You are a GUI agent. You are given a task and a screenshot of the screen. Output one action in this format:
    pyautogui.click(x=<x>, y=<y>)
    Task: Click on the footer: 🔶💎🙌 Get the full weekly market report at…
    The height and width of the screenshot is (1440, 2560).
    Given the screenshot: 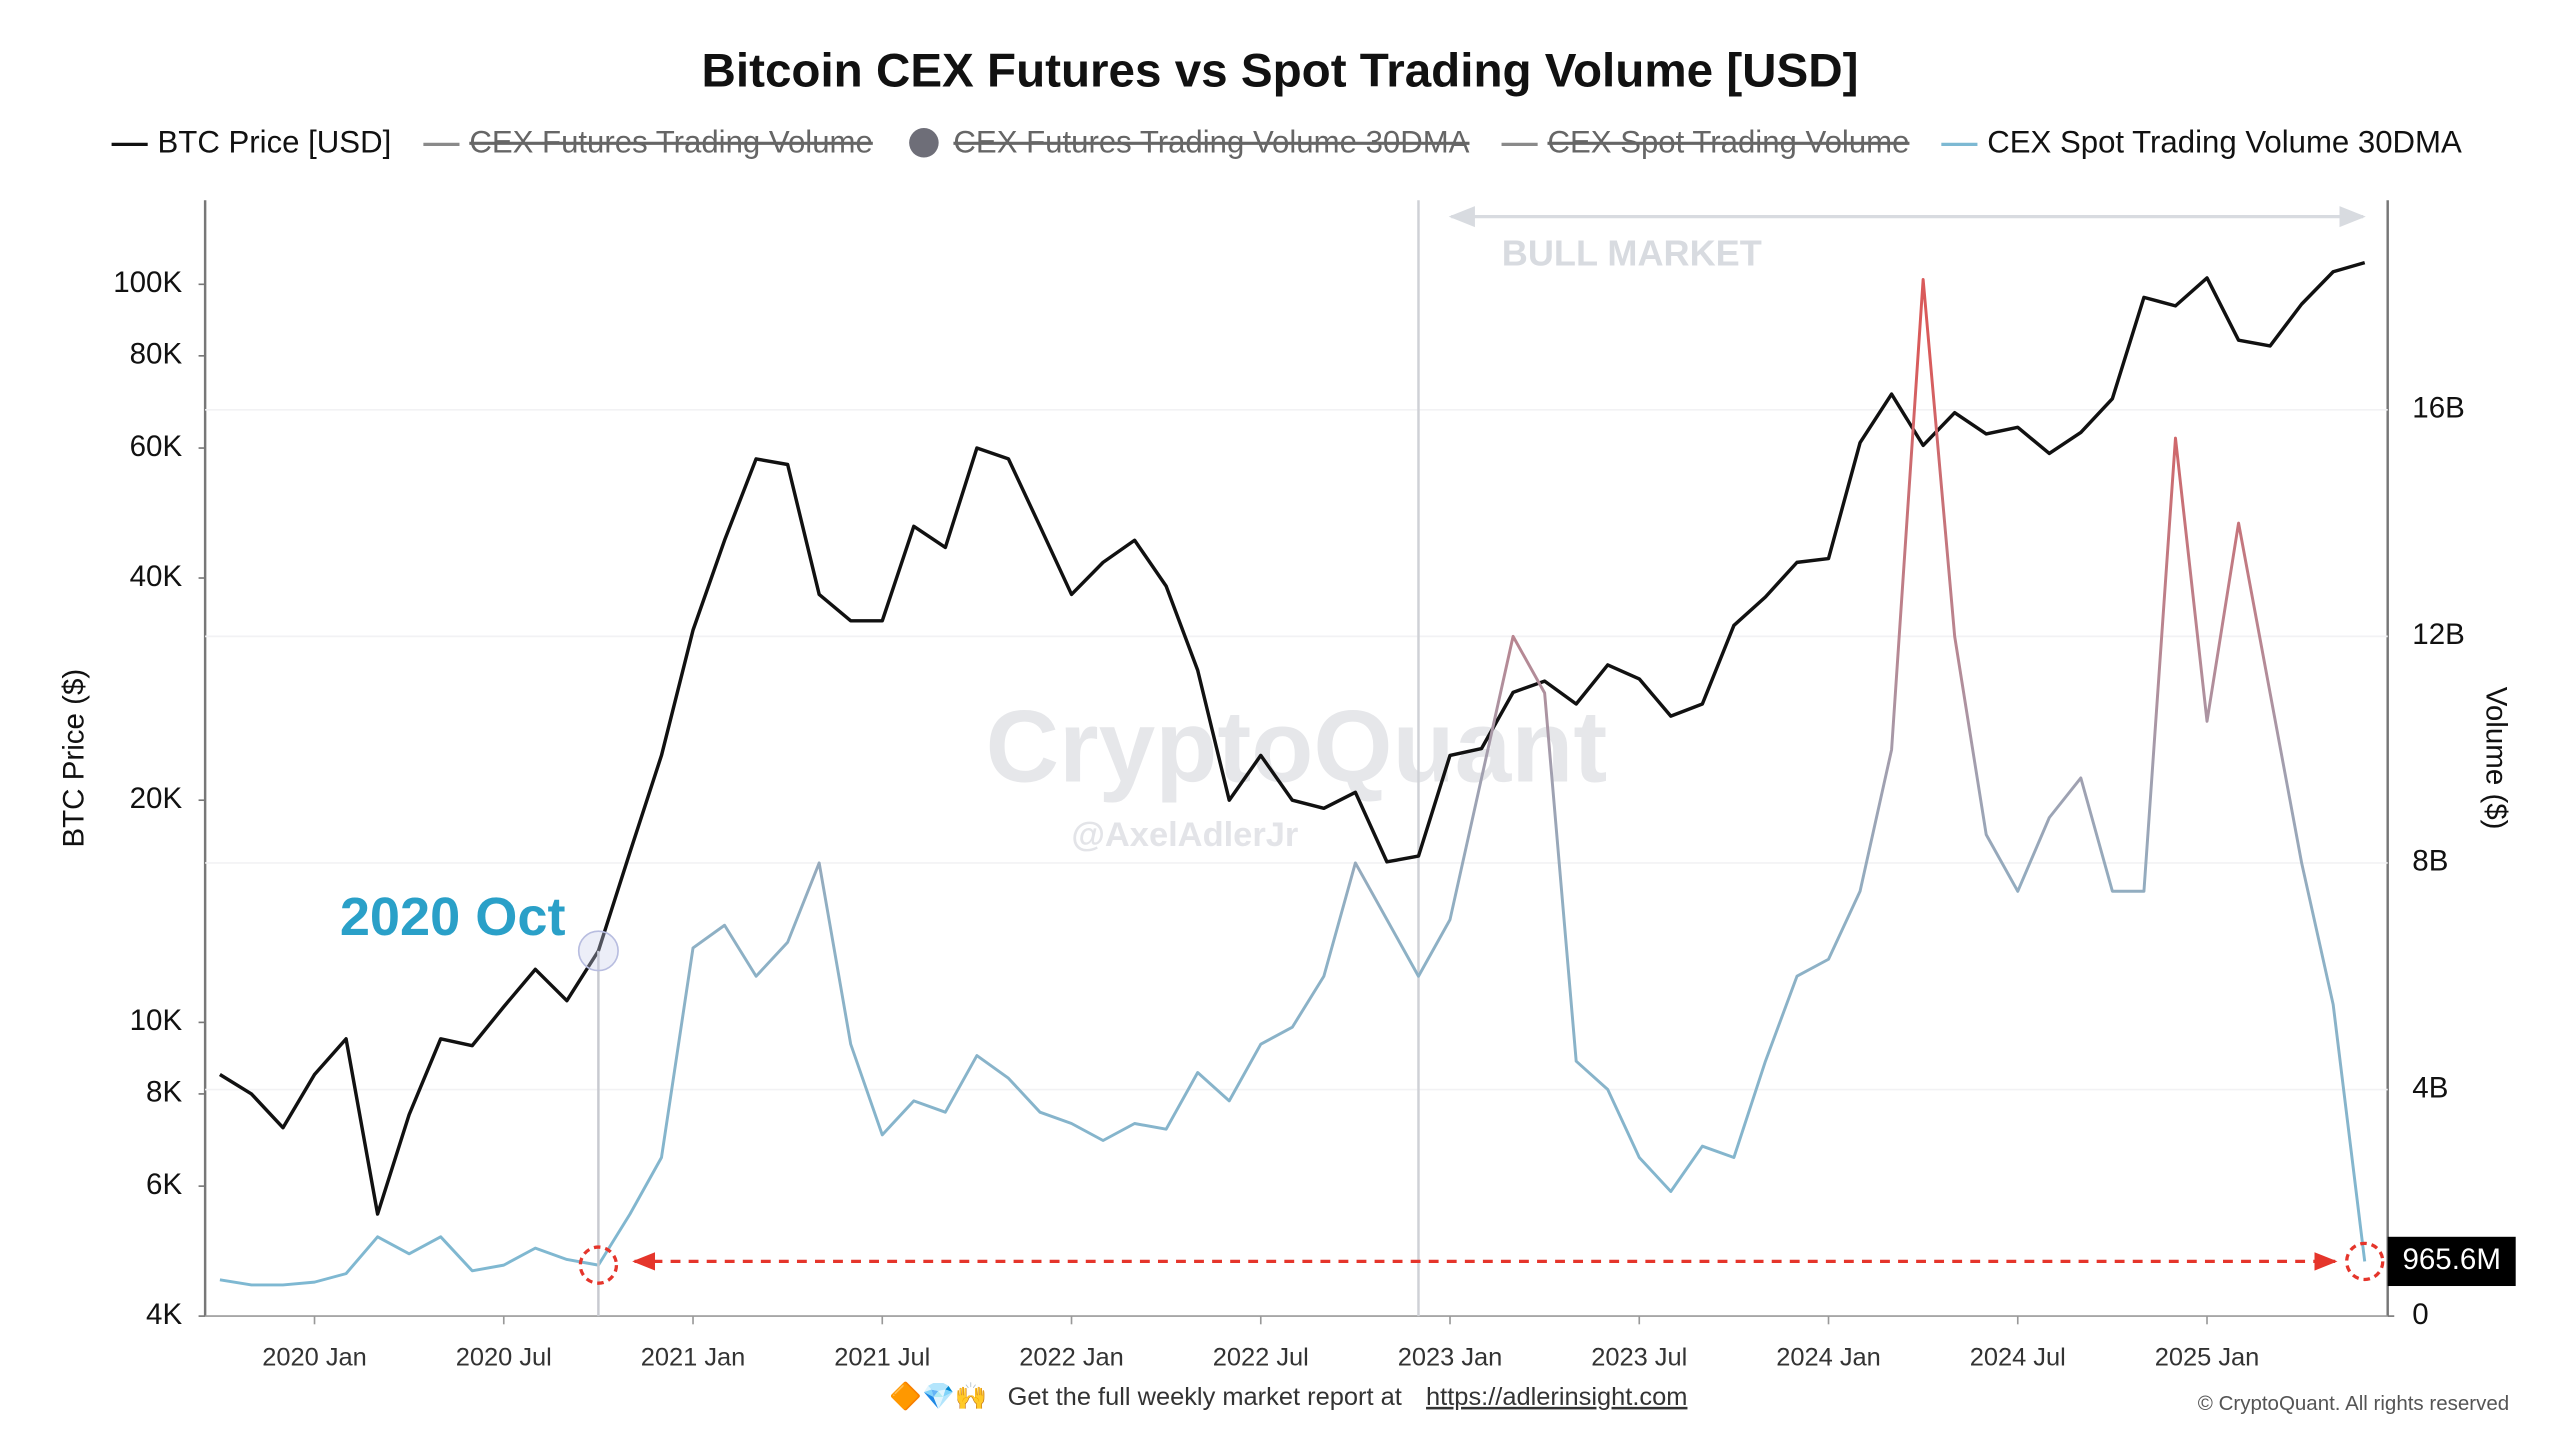 What is the action you would take?
    pyautogui.click(x=1699, y=1398)
    